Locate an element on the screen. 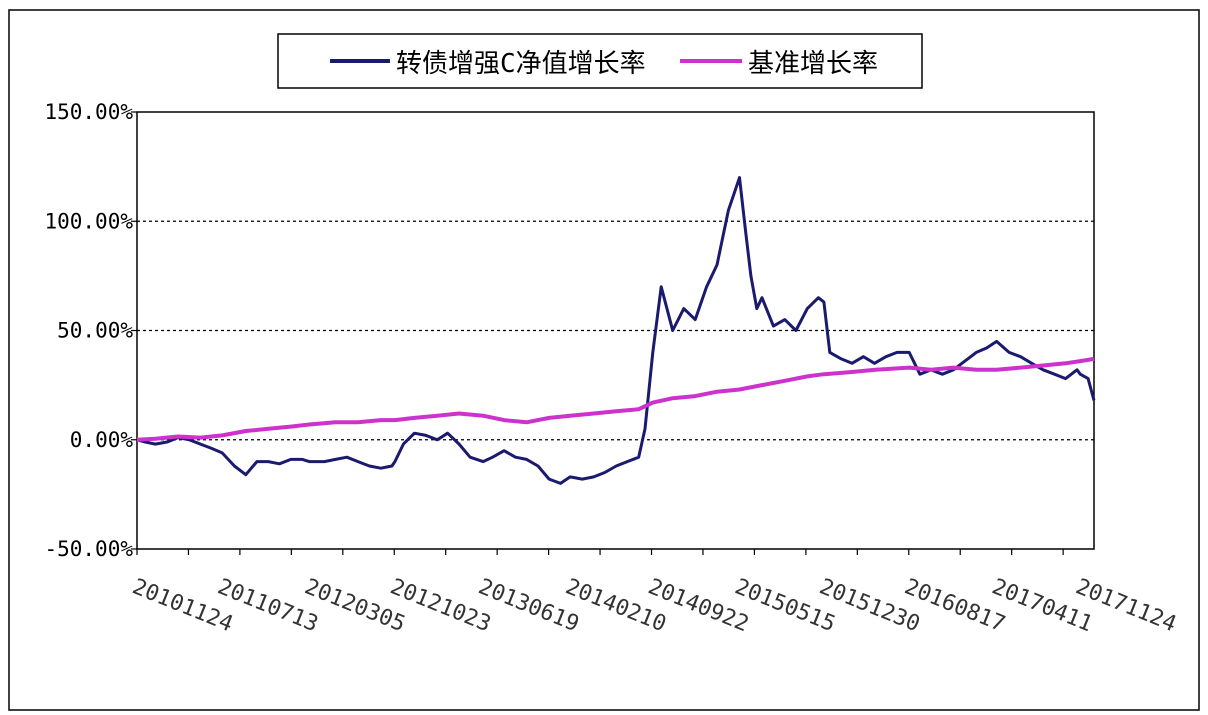 Image resolution: width=1208 pixels, height=715 pixels. y-tick-label: 100.00% is located at coordinates (88, 221).